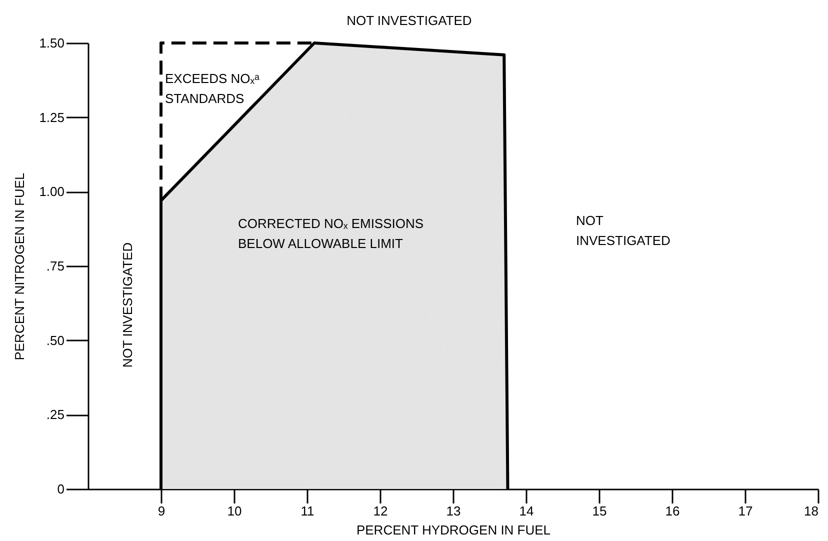 The width and height of the screenshot is (828, 541). I want to click on x-tick-label: 10, so click(234, 511).